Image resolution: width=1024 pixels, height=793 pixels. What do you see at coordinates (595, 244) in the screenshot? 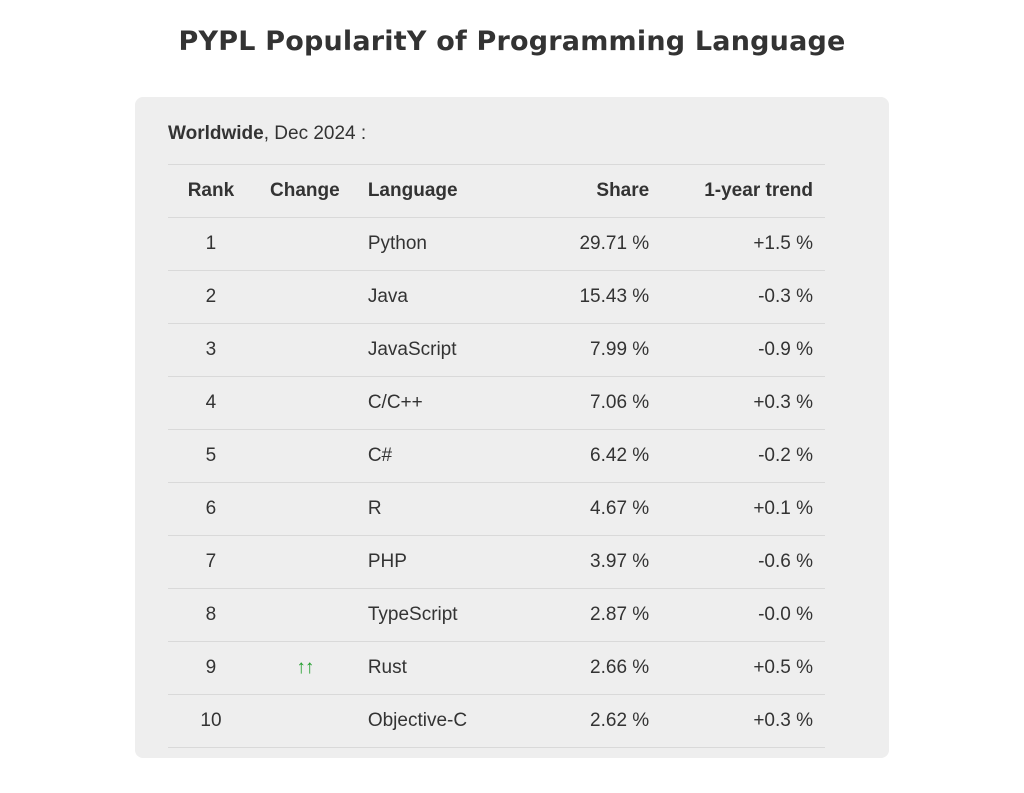
I see `share-cell: 29.71 %` at bounding box center [595, 244].